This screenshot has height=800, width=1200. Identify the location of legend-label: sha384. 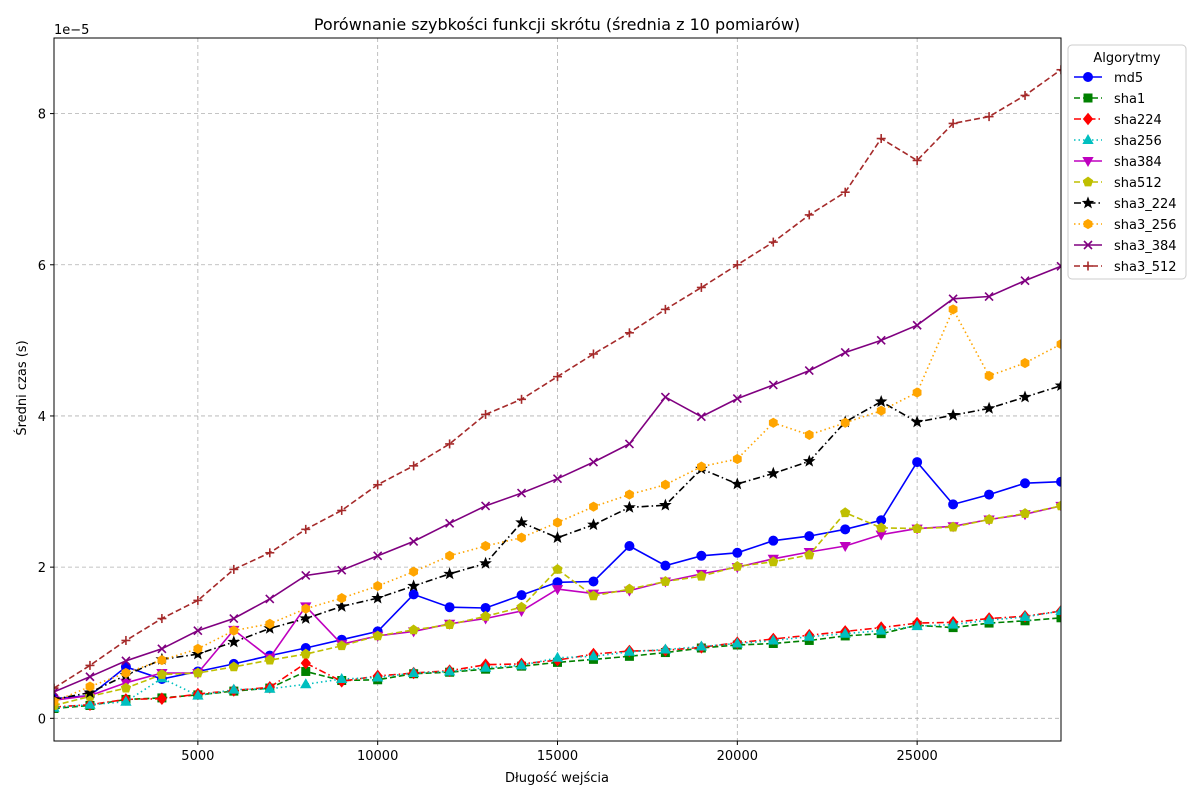
(1138, 162).